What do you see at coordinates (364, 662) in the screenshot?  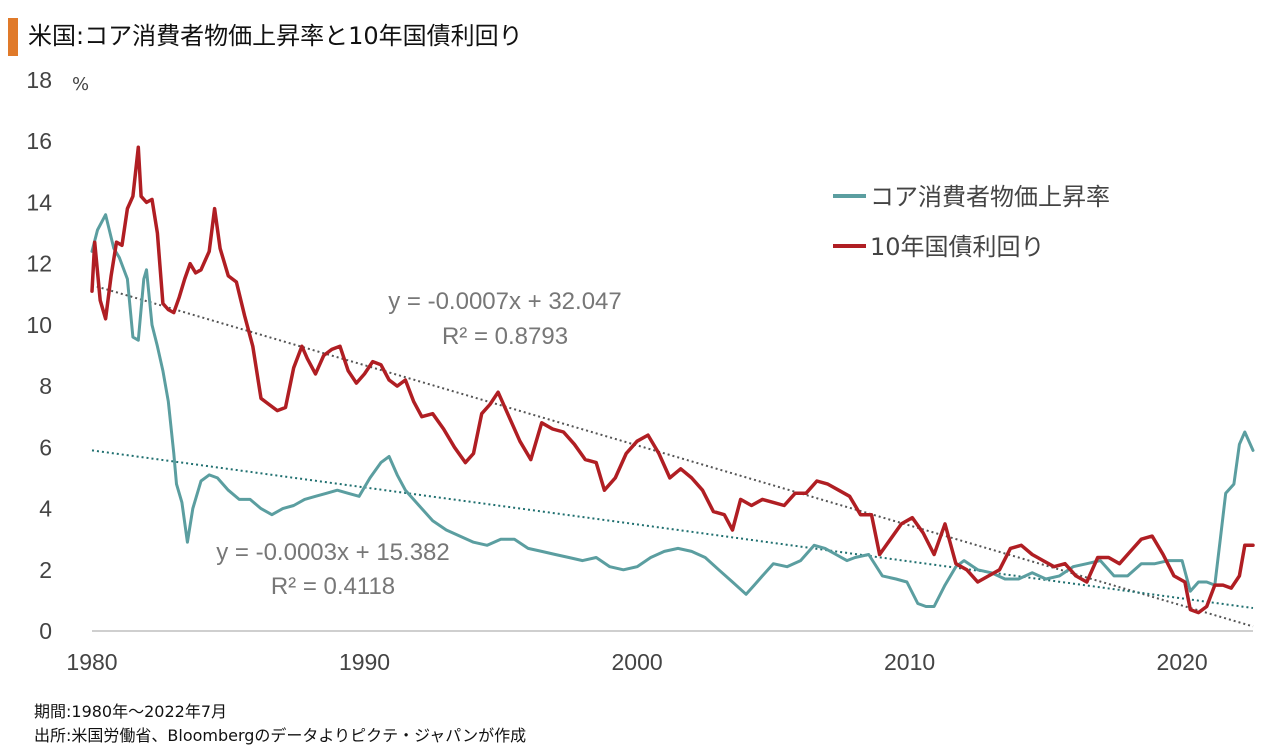 I see `x-tick-label: 1990` at bounding box center [364, 662].